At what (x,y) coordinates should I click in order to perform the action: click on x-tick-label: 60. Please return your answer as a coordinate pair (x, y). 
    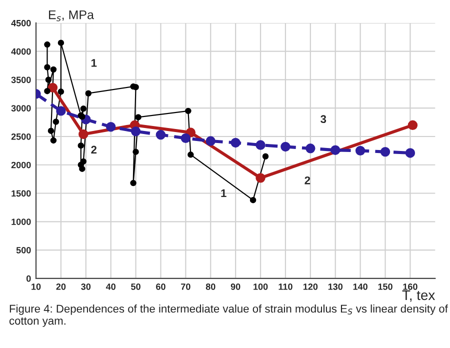
    Looking at the image, I should click on (161, 287).